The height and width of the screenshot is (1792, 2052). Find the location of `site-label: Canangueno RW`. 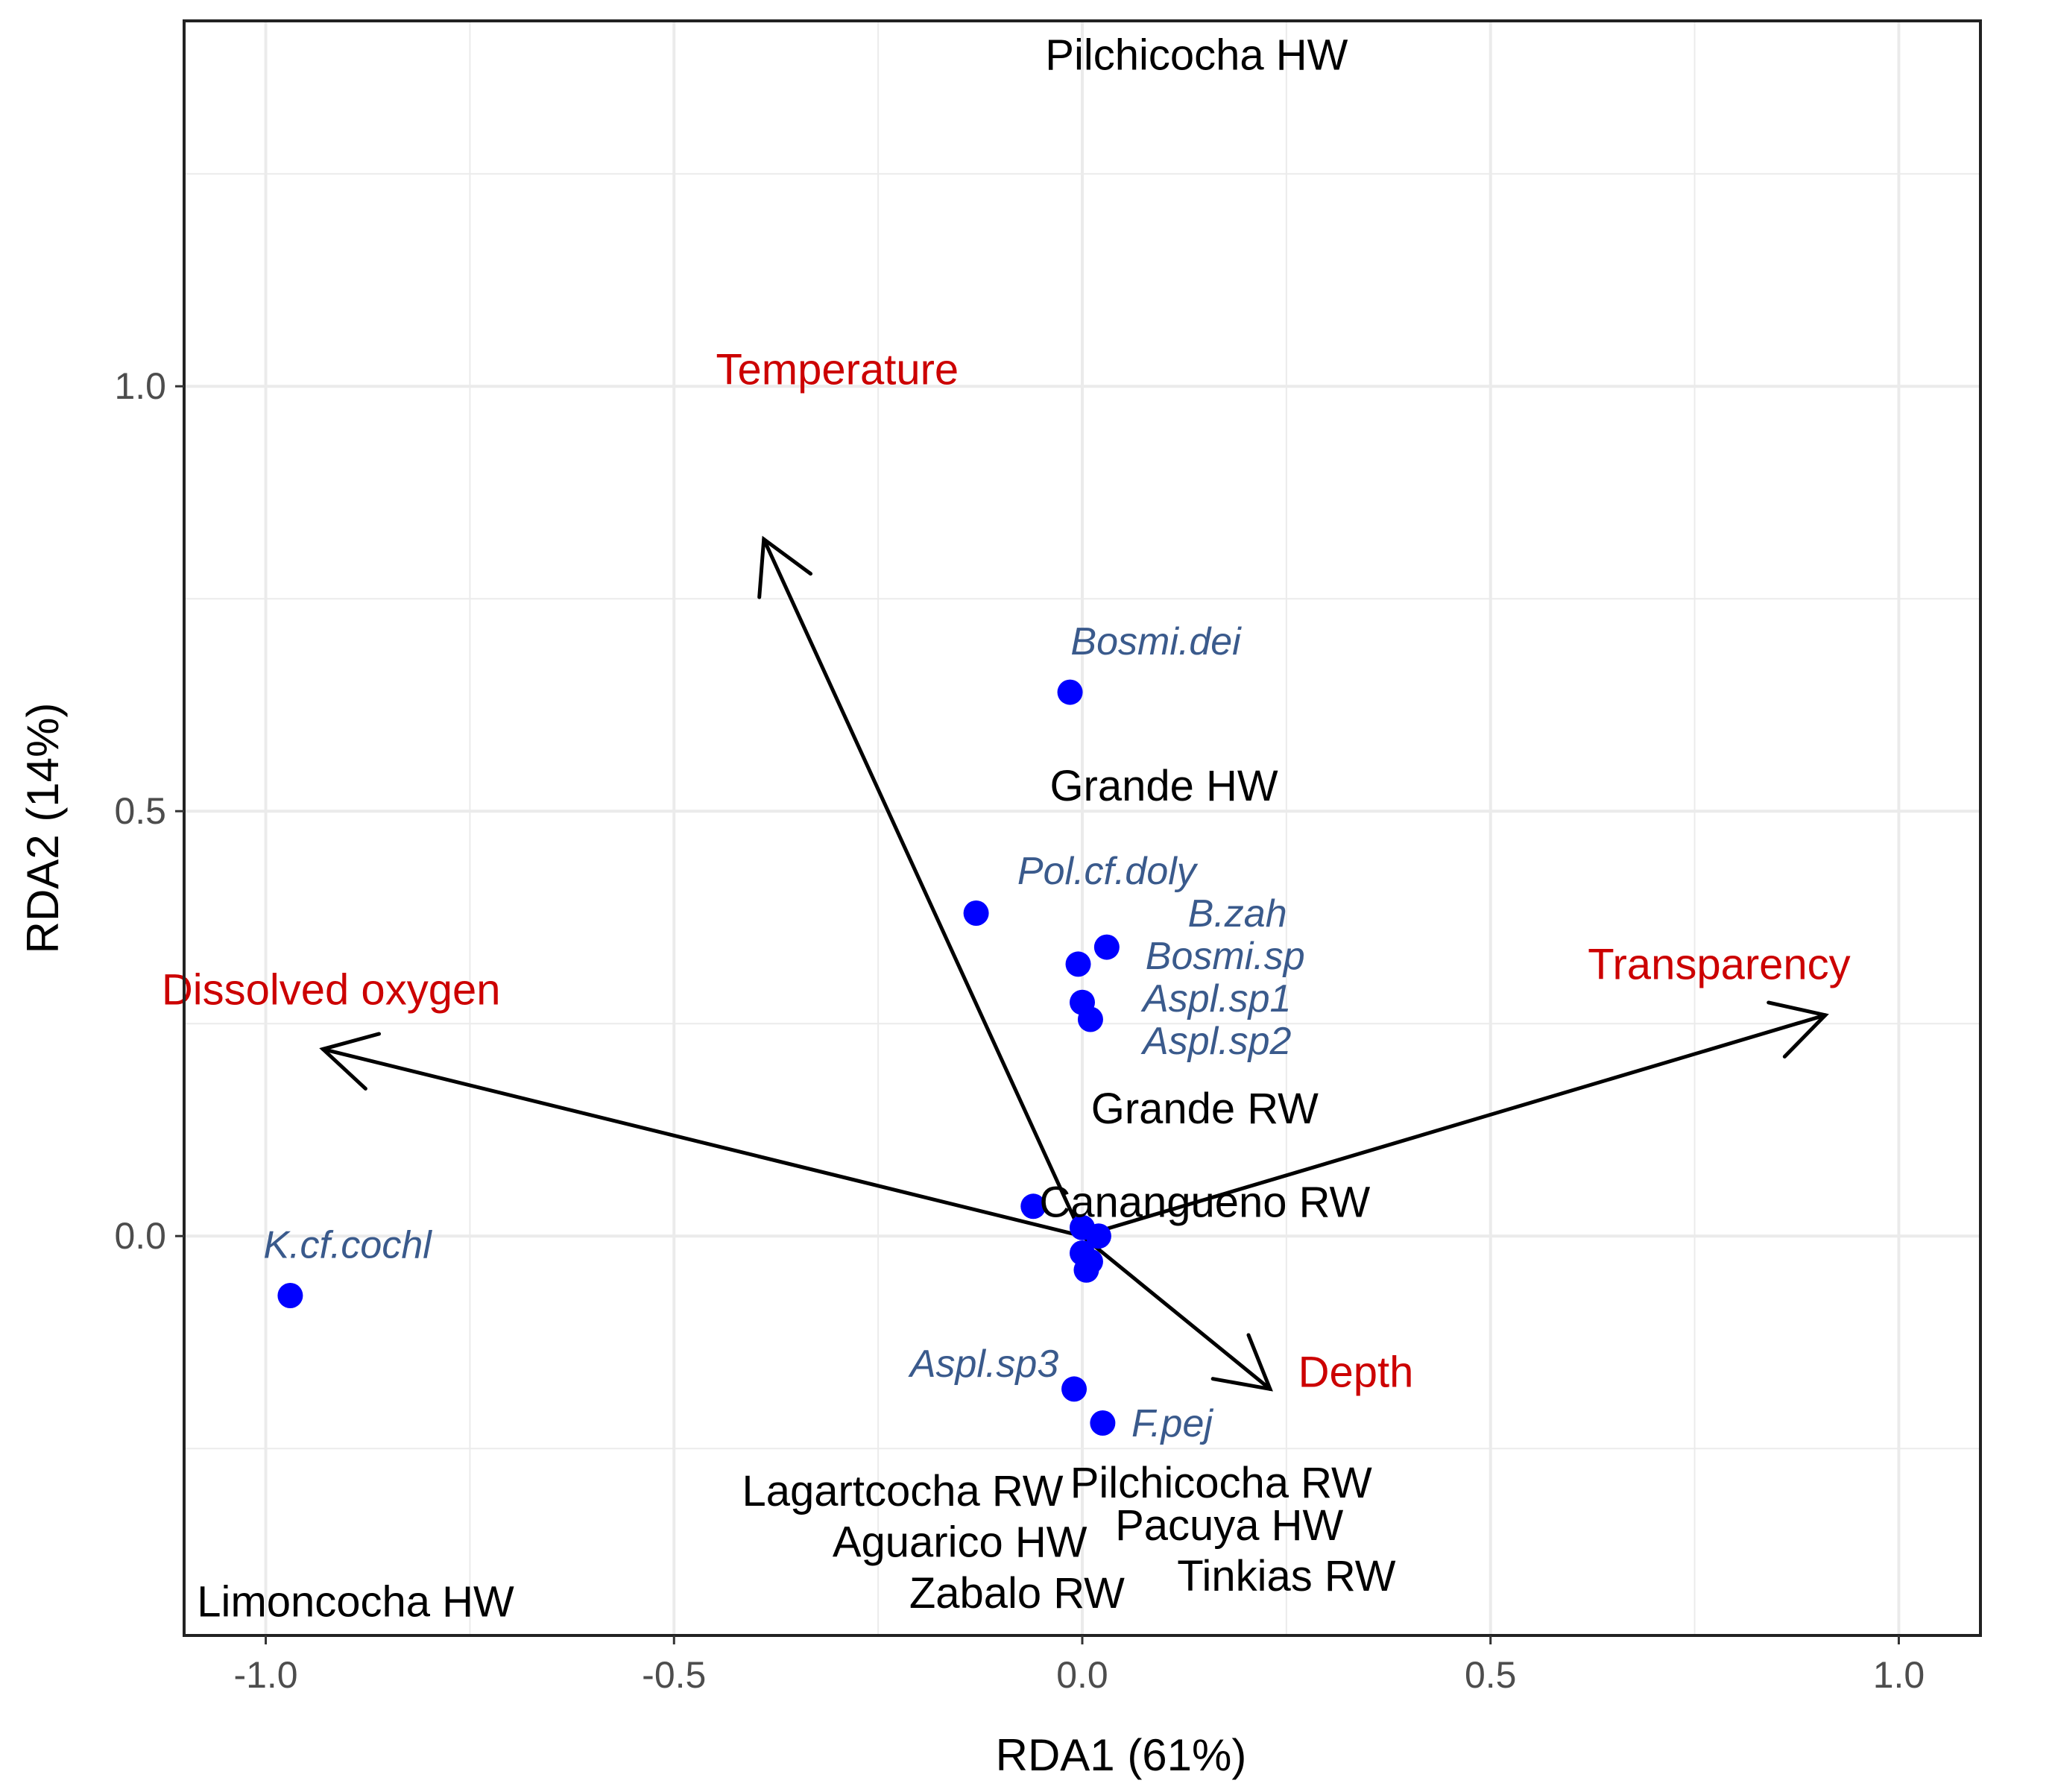

site-label: Canangueno RW is located at coordinates (1204, 1203).